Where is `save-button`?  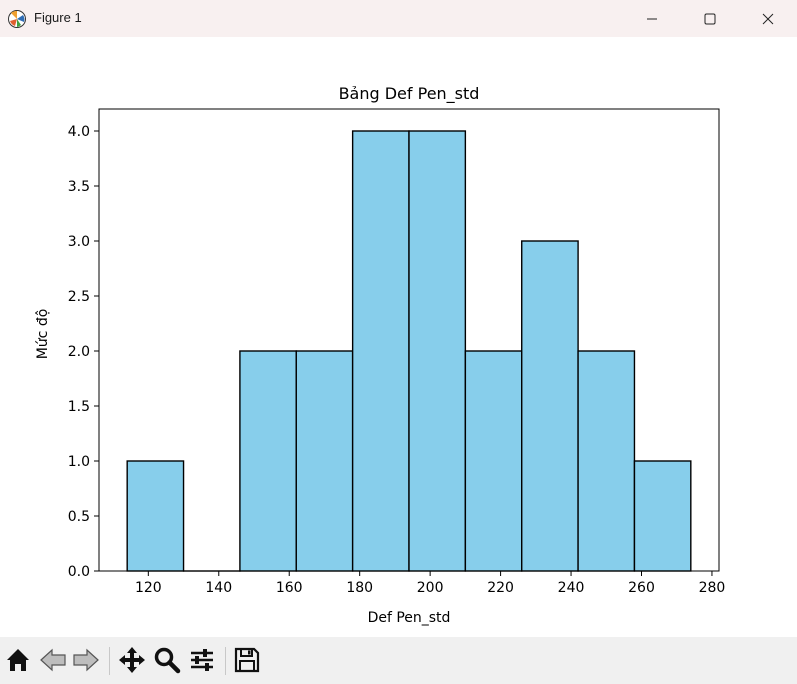
save-button is located at coordinates (247, 660).